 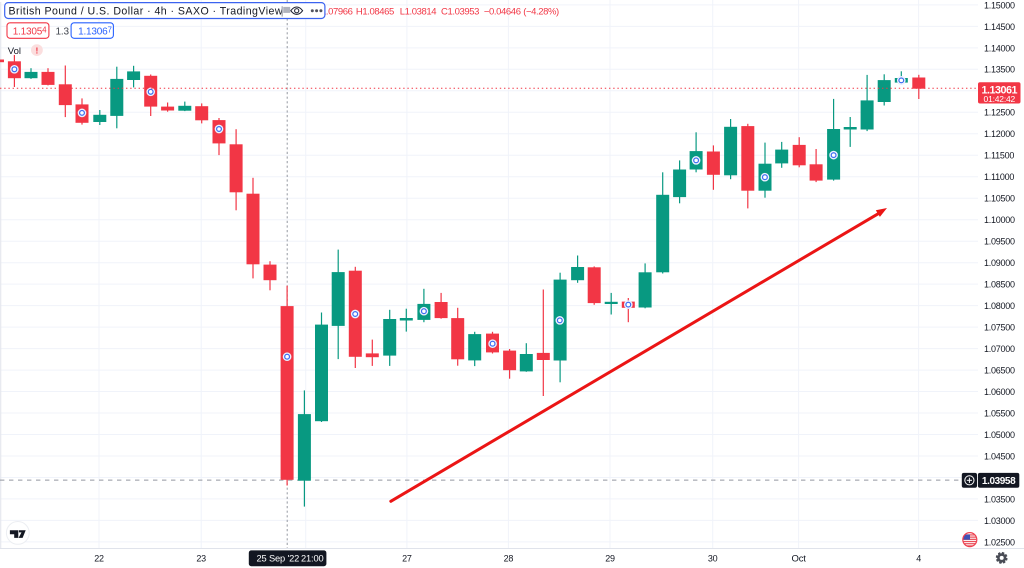 What do you see at coordinates (30, 32) in the screenshot?
I see `svg-text: 1.13054` at bounding box center [30, 32].